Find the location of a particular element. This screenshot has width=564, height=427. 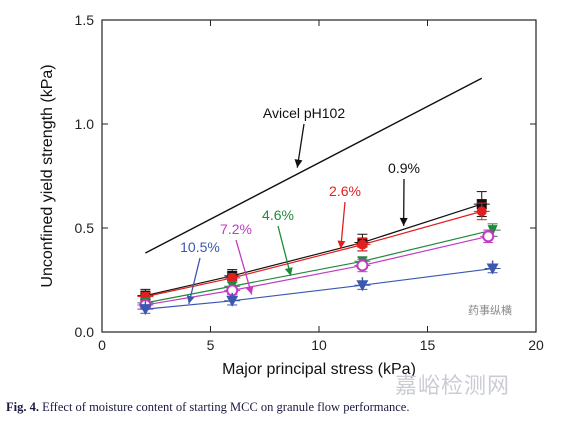

y-tick-label: 1.5 is located at coordinates (85, 20).